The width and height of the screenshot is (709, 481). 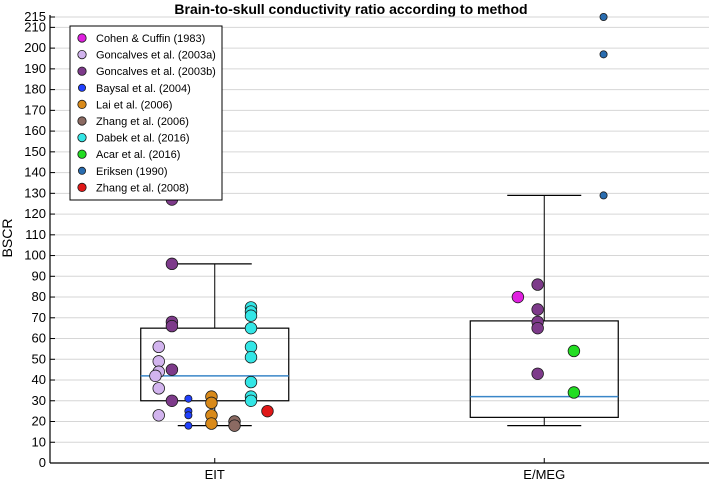 What do you see at coordinates (35, 172) in the screenshot?
I see `y-tick-label: 140` at bounding box center [35, 172].